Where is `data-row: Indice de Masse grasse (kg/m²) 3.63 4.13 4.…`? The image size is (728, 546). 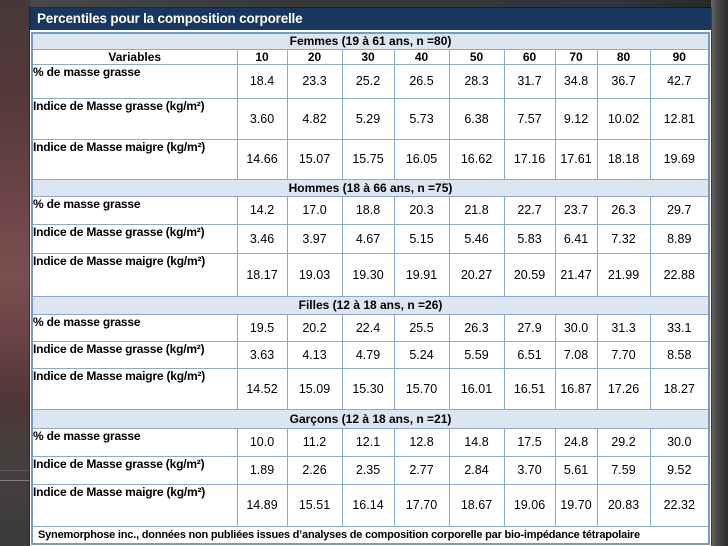 data-row: Indice de Masse grasse (kg/m²) 3.63 4.13 4.… is located at coordinates (370, 354).